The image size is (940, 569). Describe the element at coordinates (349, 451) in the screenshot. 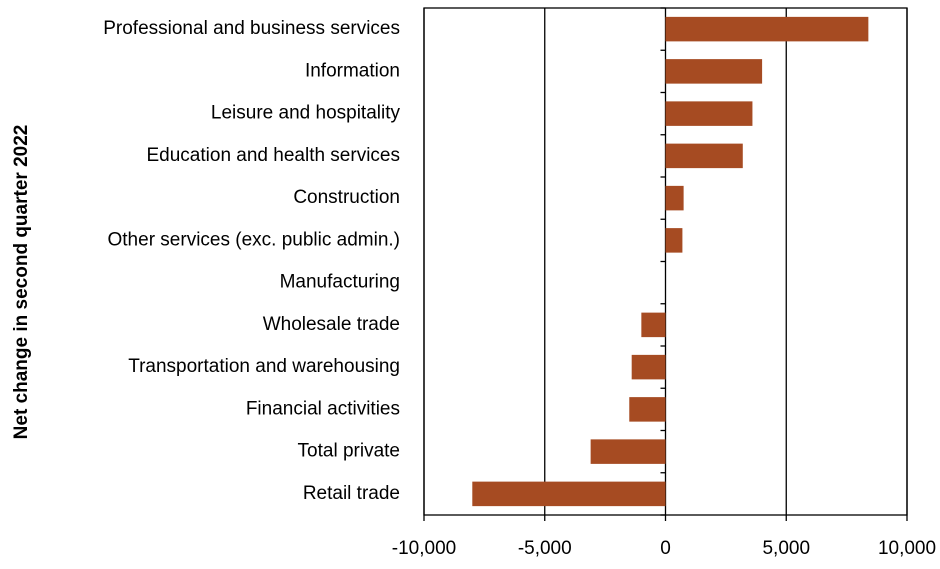

I see `y-tick-label: Total private` at that location.